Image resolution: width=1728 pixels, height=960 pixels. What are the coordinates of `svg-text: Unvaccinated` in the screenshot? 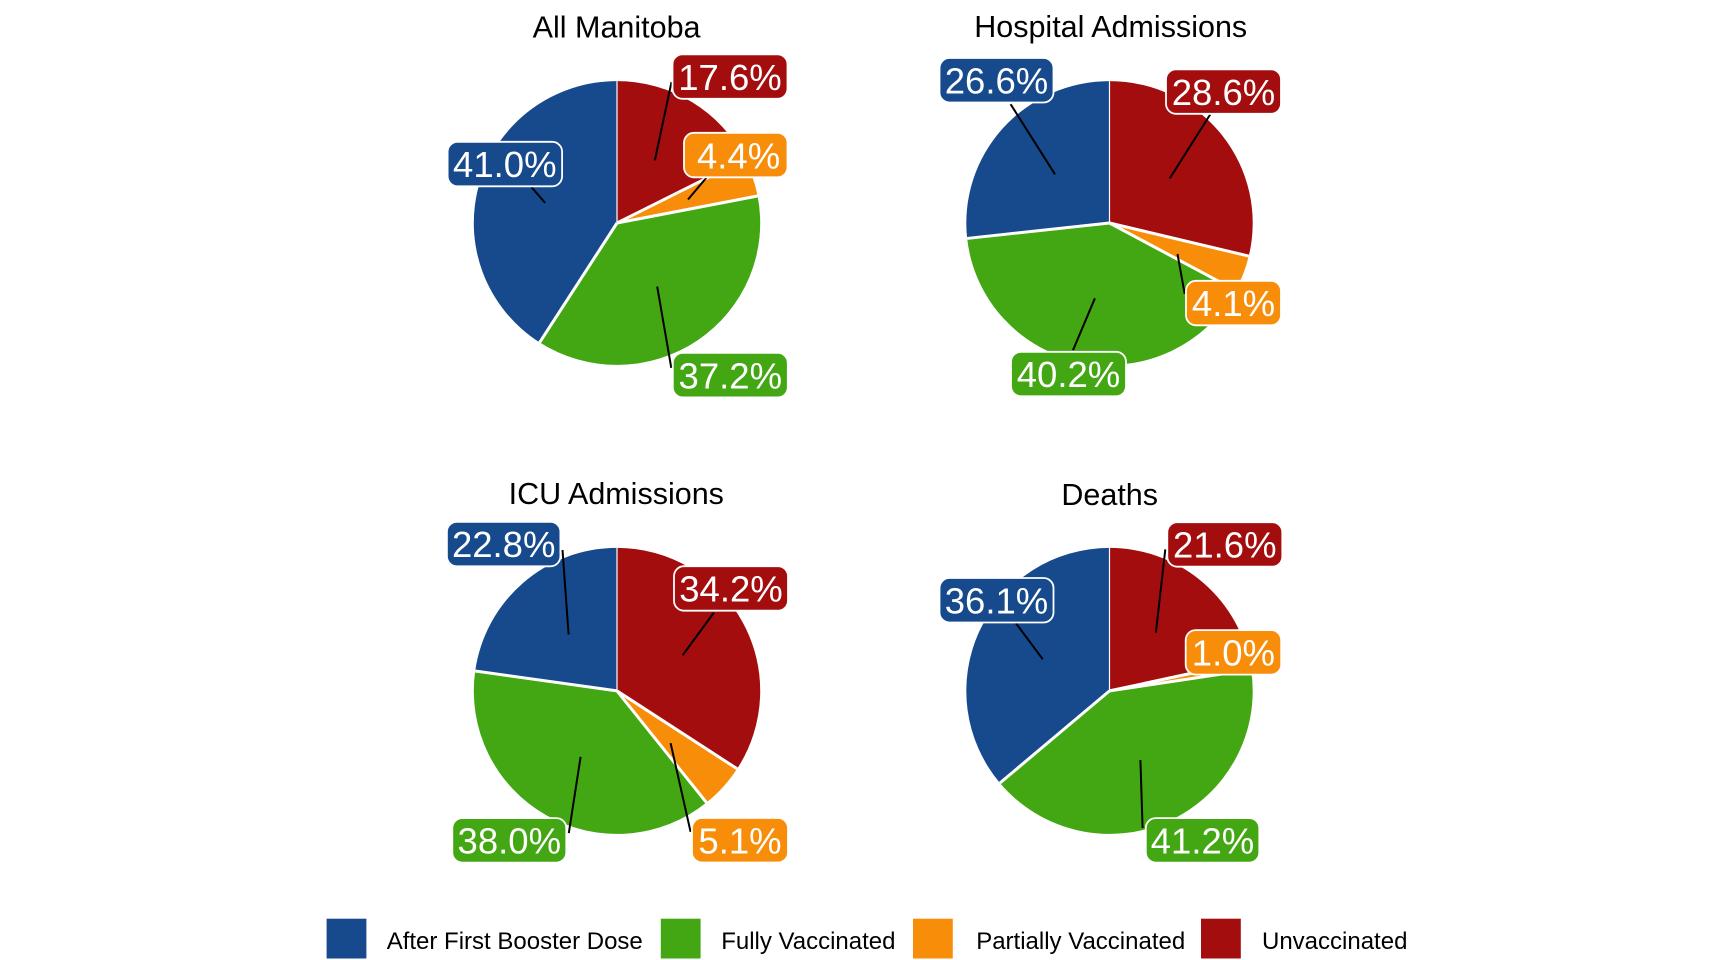 It's located at (1334, 941).